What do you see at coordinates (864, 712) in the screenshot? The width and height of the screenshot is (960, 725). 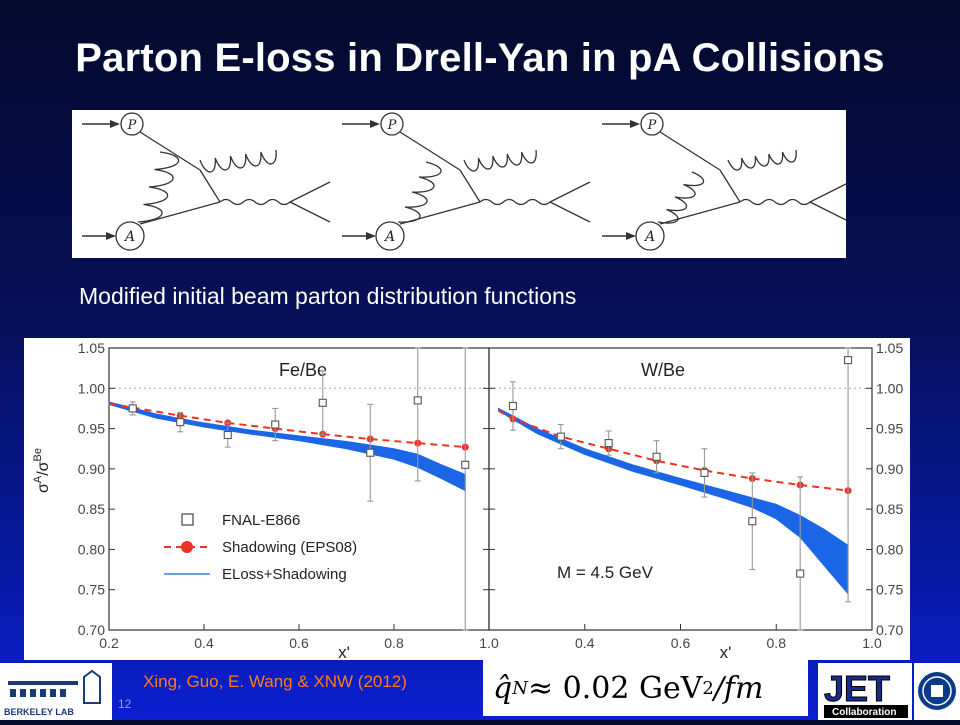 I see `jet-logo-subtext: Collaboration` at bounding box center [864, 712].